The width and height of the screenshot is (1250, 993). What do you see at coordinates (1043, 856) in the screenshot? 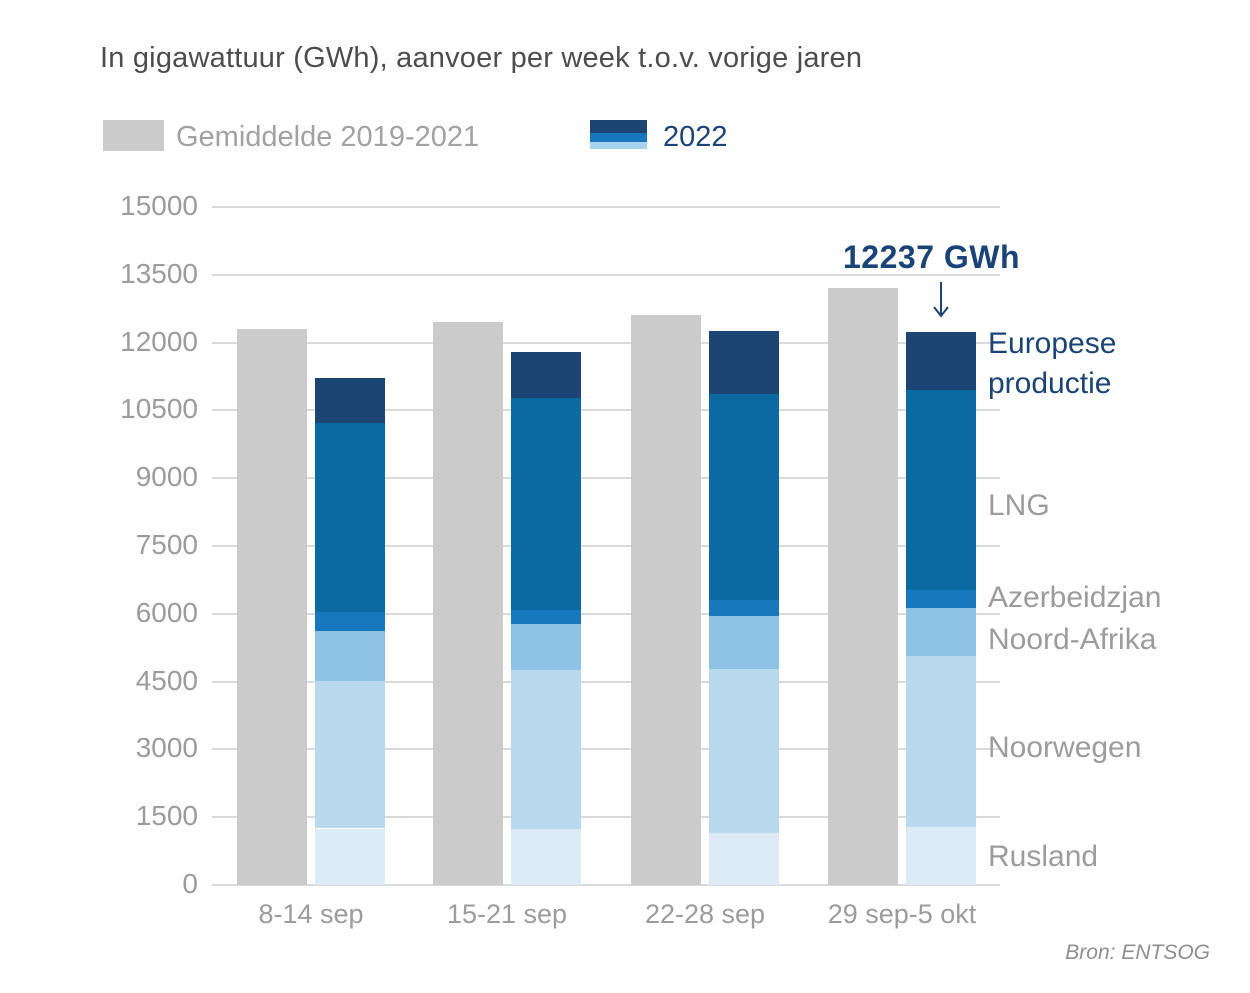
I see `segment-label-rusland: Rusland` at bounding box center [1043, 856].